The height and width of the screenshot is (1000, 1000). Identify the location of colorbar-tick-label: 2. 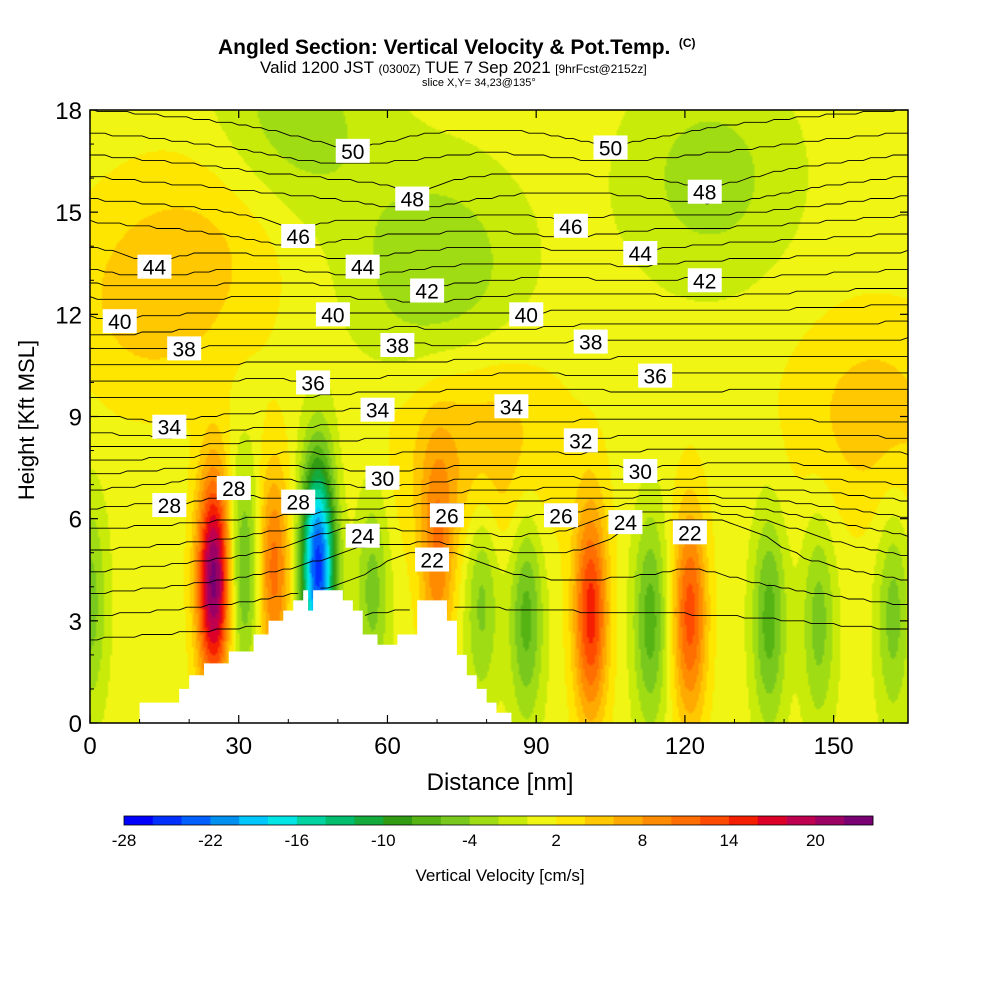
(555, 840).